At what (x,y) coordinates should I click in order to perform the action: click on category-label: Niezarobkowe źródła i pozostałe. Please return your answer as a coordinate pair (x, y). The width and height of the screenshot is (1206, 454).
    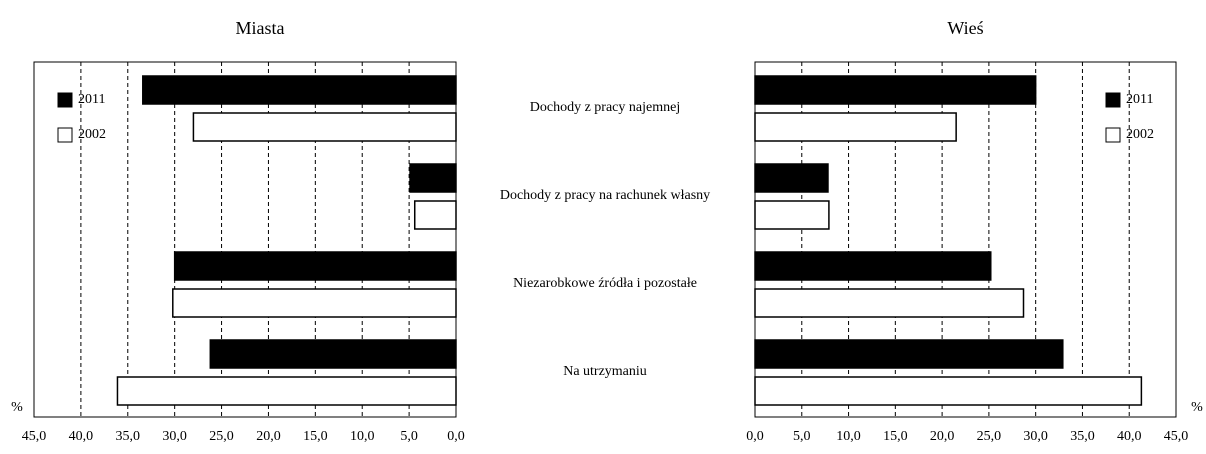
    Looking at the image, I should click on (605, 283).